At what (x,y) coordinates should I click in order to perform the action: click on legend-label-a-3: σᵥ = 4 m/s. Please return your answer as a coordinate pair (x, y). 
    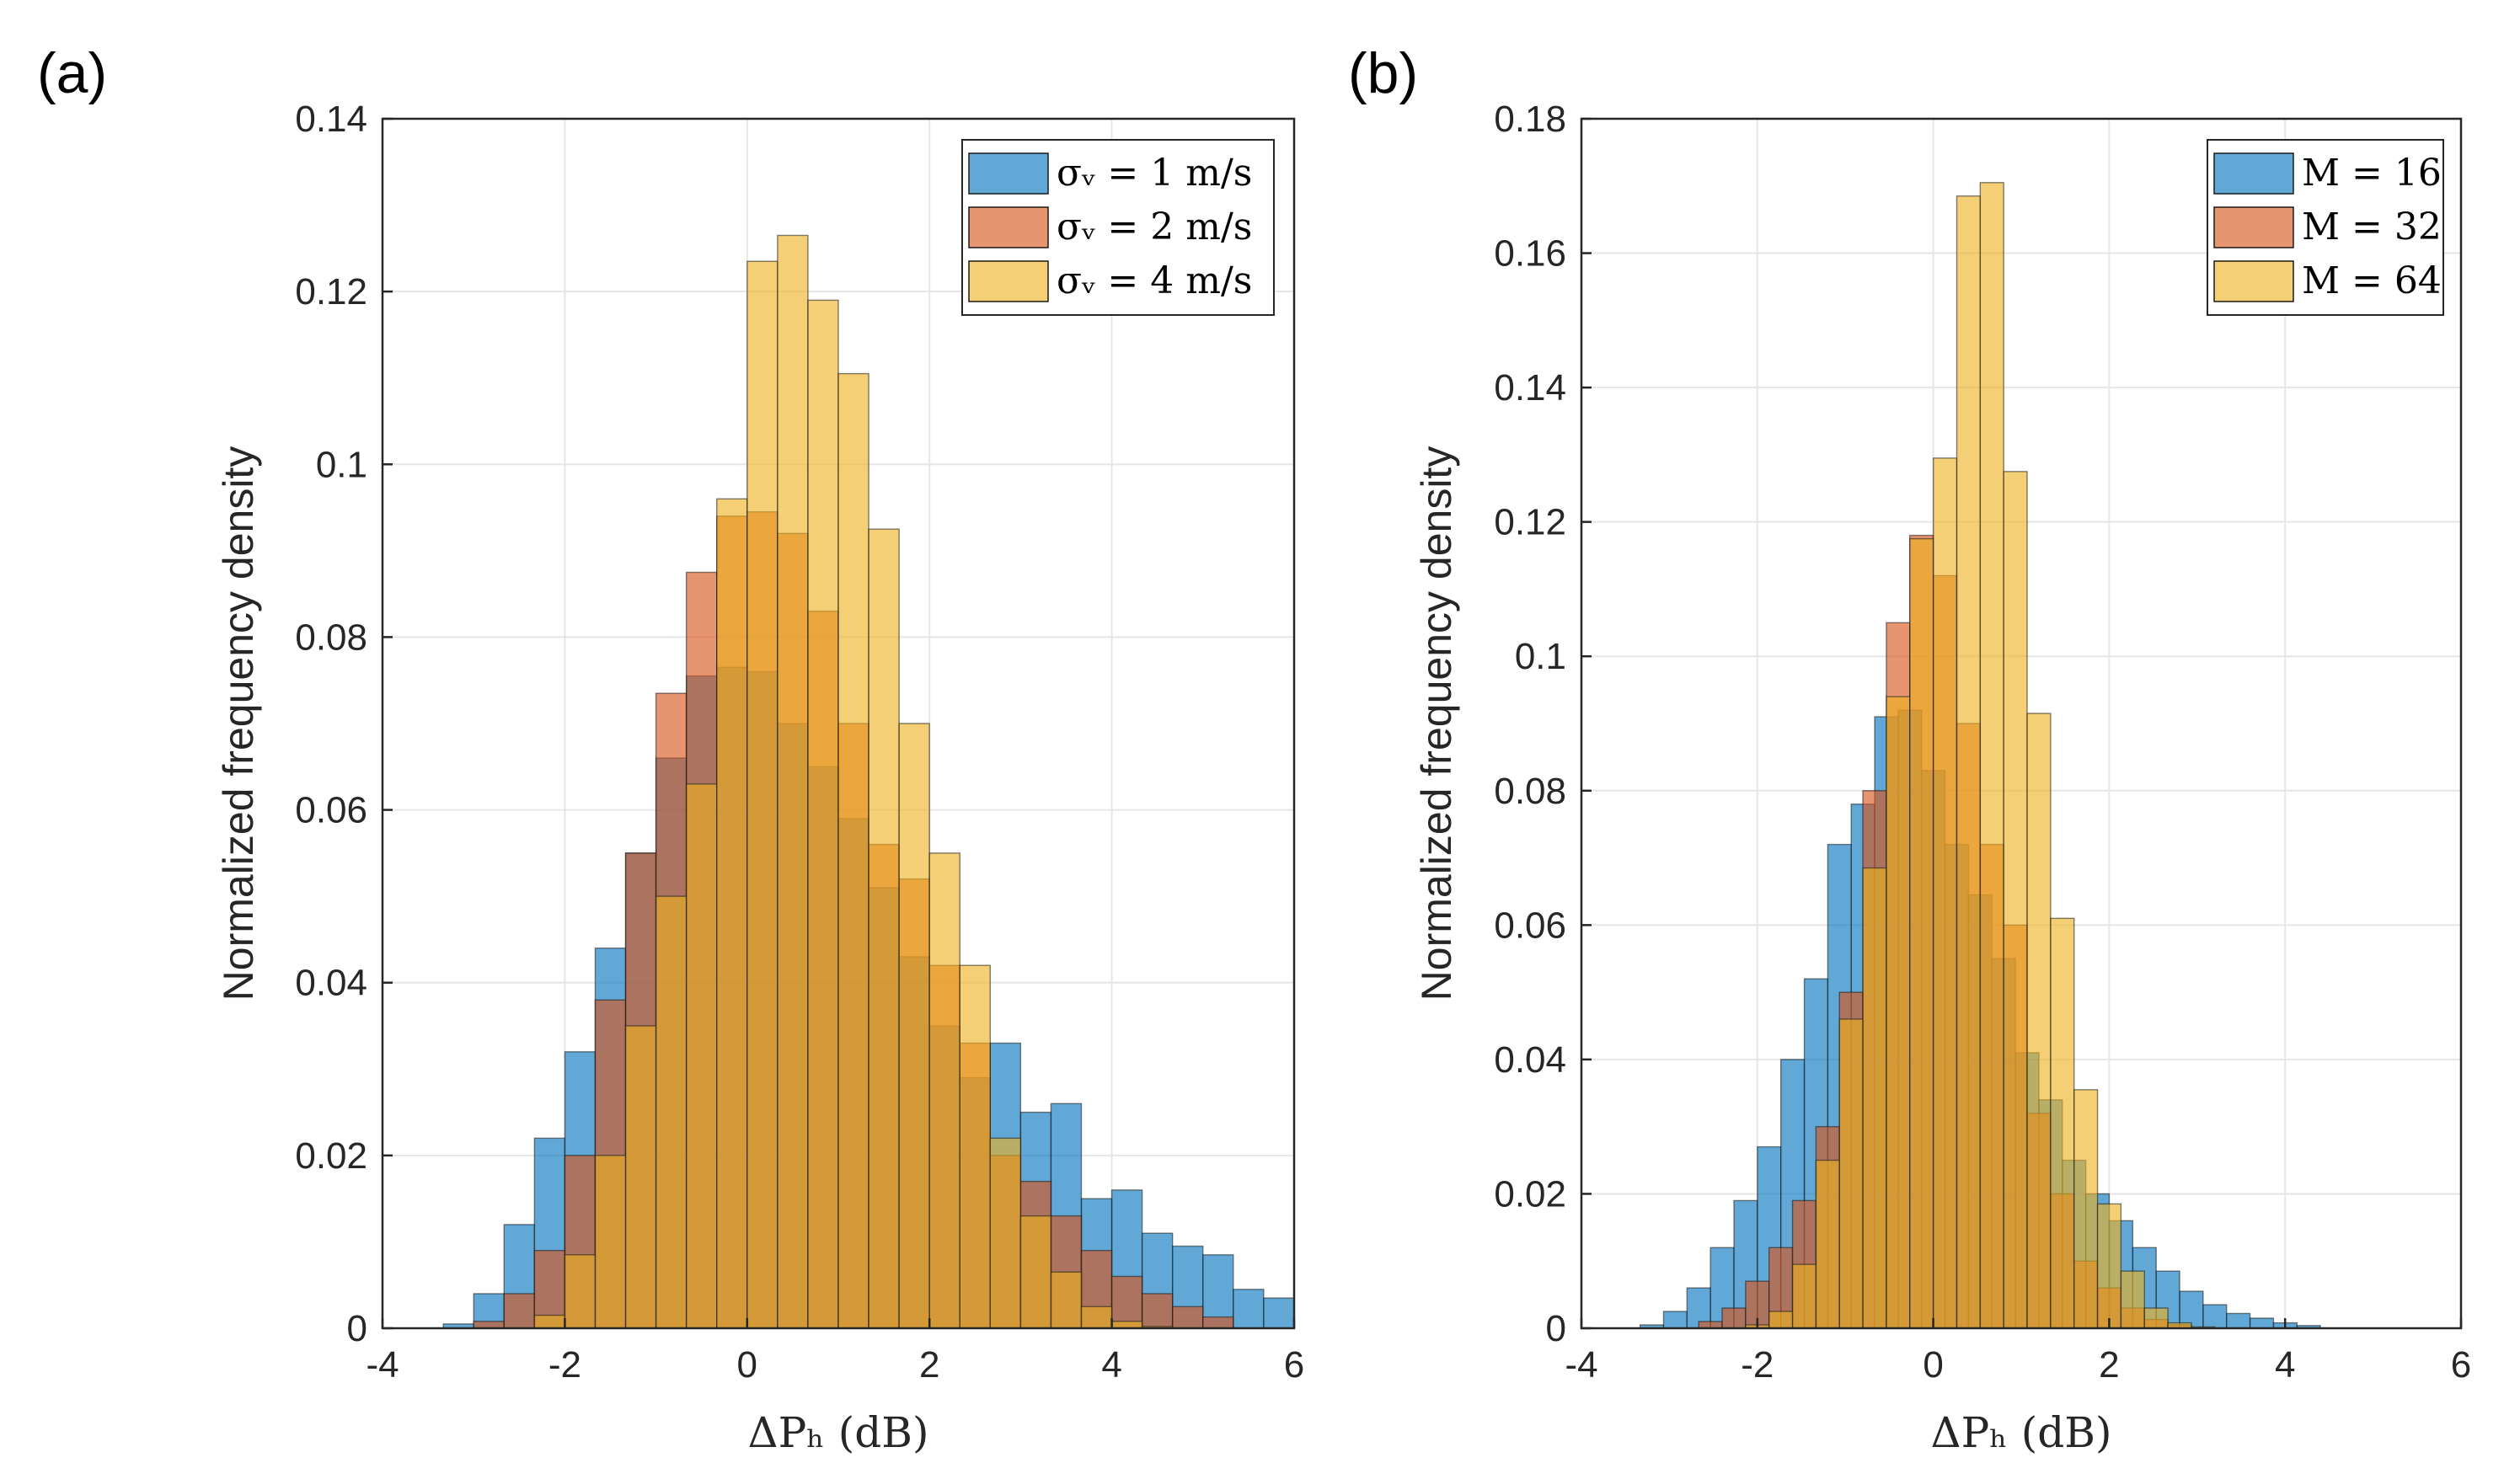
    Looking at the image, I should click on (1154, 280).